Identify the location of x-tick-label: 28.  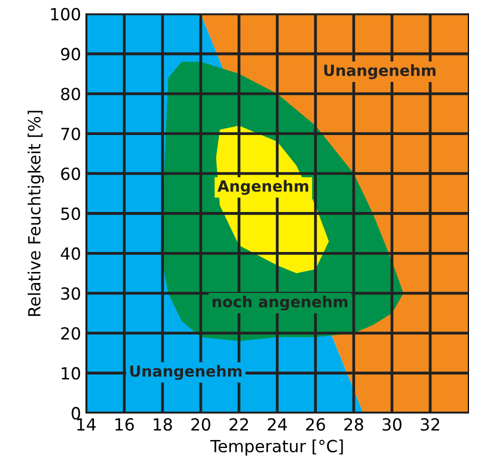
(354, 424).